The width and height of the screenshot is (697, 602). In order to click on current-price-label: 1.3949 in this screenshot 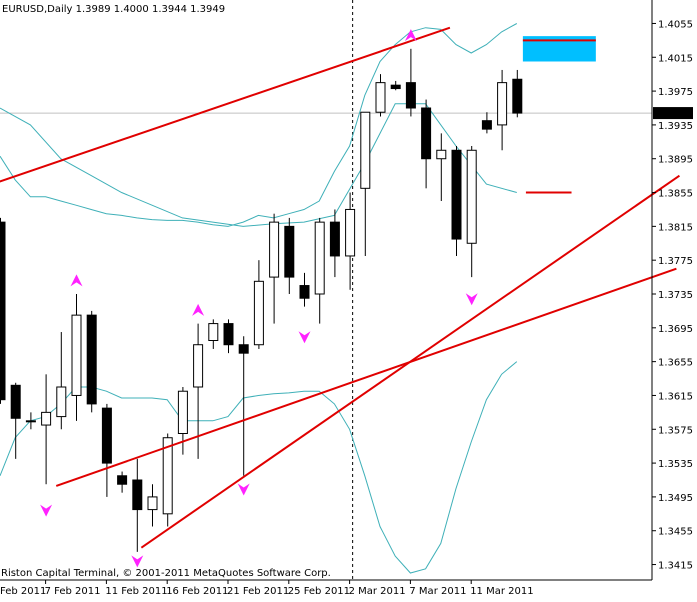, I will do `click(674, 114)`.